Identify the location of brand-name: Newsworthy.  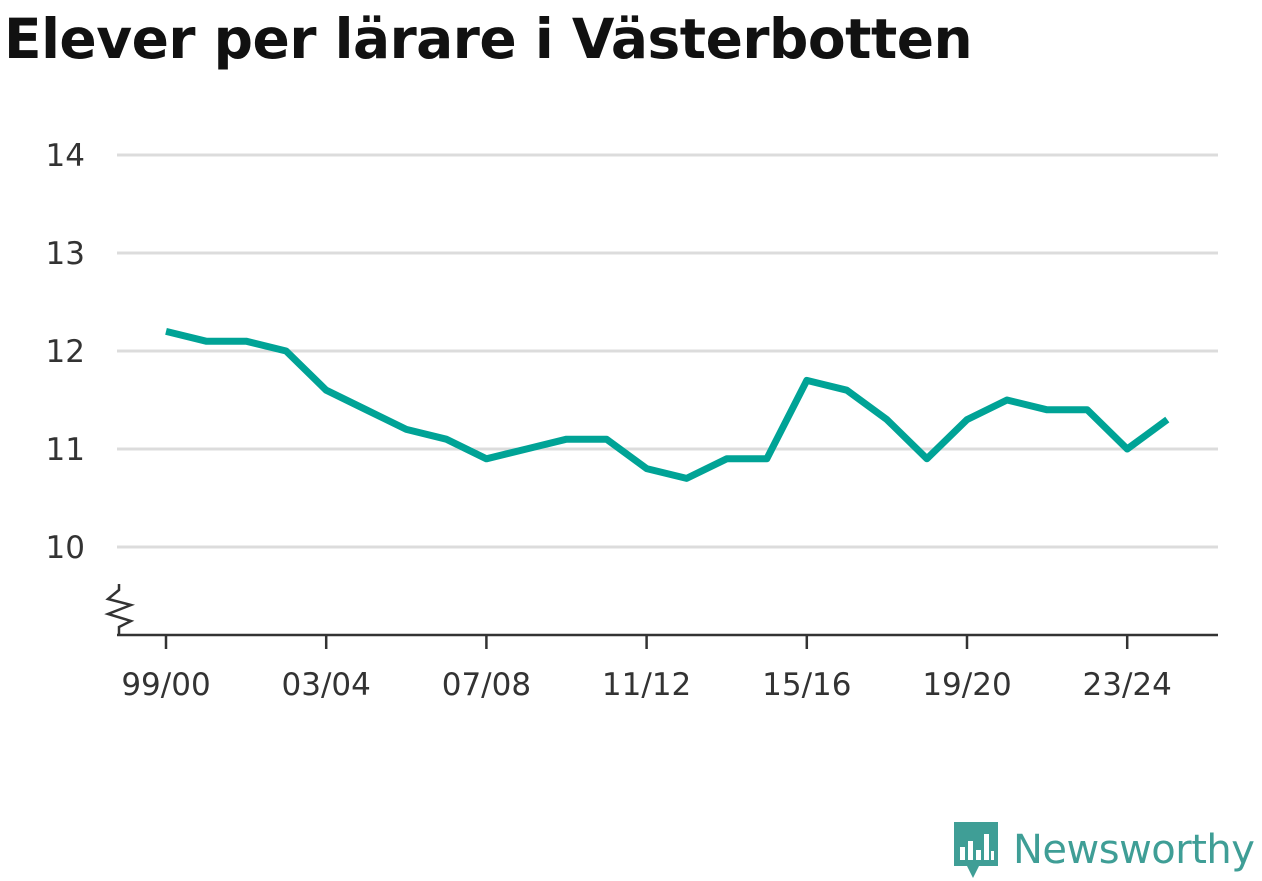
(1133, 850).